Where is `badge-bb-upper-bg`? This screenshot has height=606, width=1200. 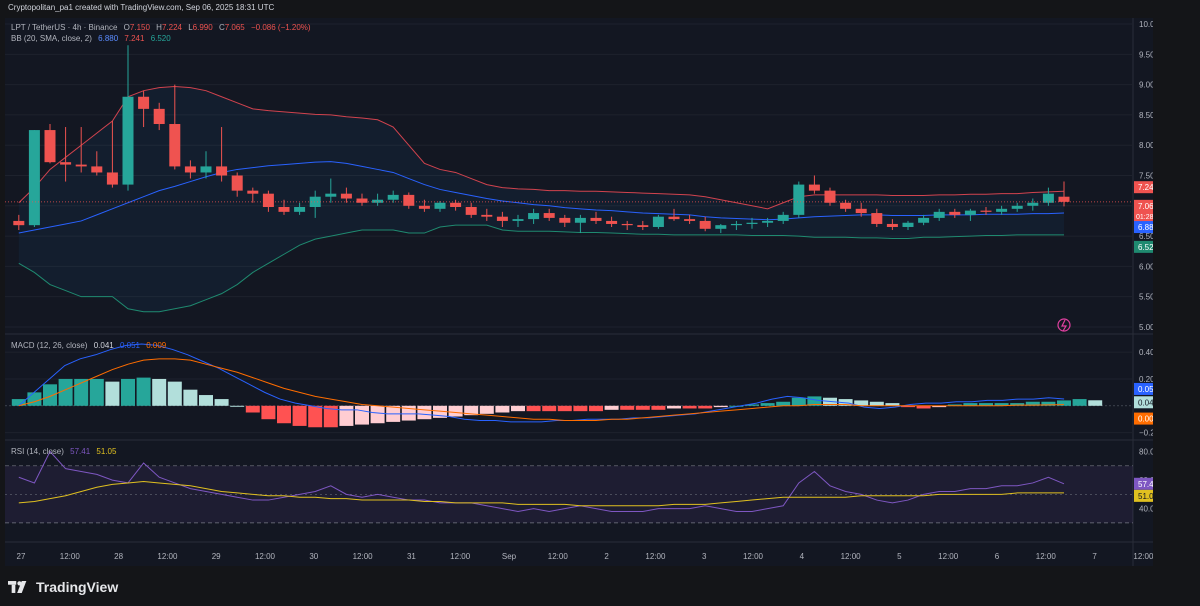
badge-bb-upper-bg is located at coordinates (1143, 187).